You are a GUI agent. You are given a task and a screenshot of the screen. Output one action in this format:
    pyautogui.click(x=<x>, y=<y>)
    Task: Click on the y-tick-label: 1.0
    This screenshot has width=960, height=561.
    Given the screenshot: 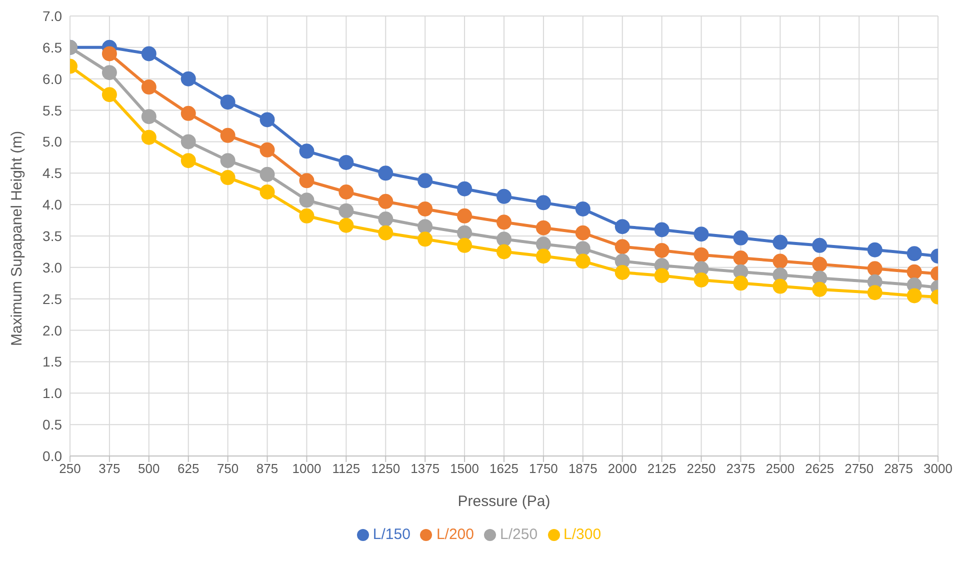 What is the action you would take?
    pyautogui.click(x=52, y=393)
    